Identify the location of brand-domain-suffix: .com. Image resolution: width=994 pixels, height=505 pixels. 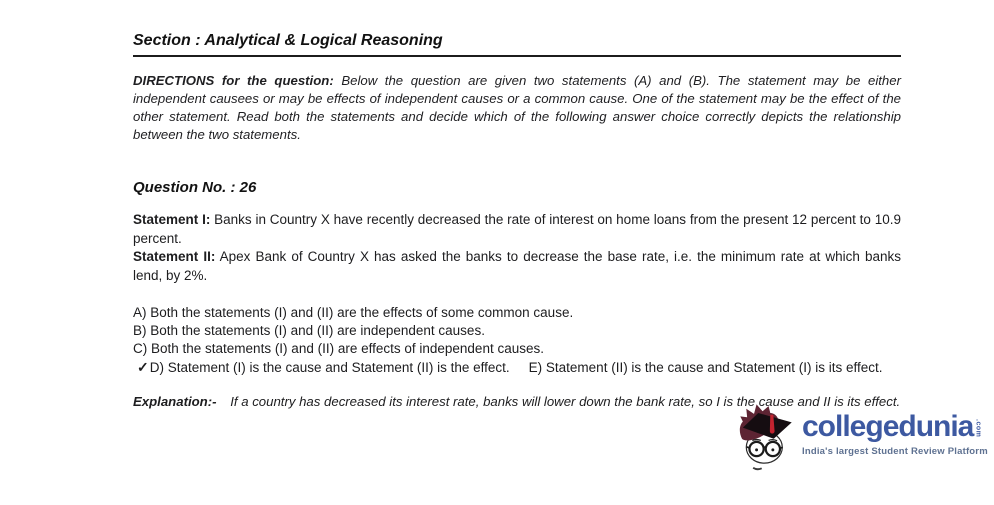
(978, 428).